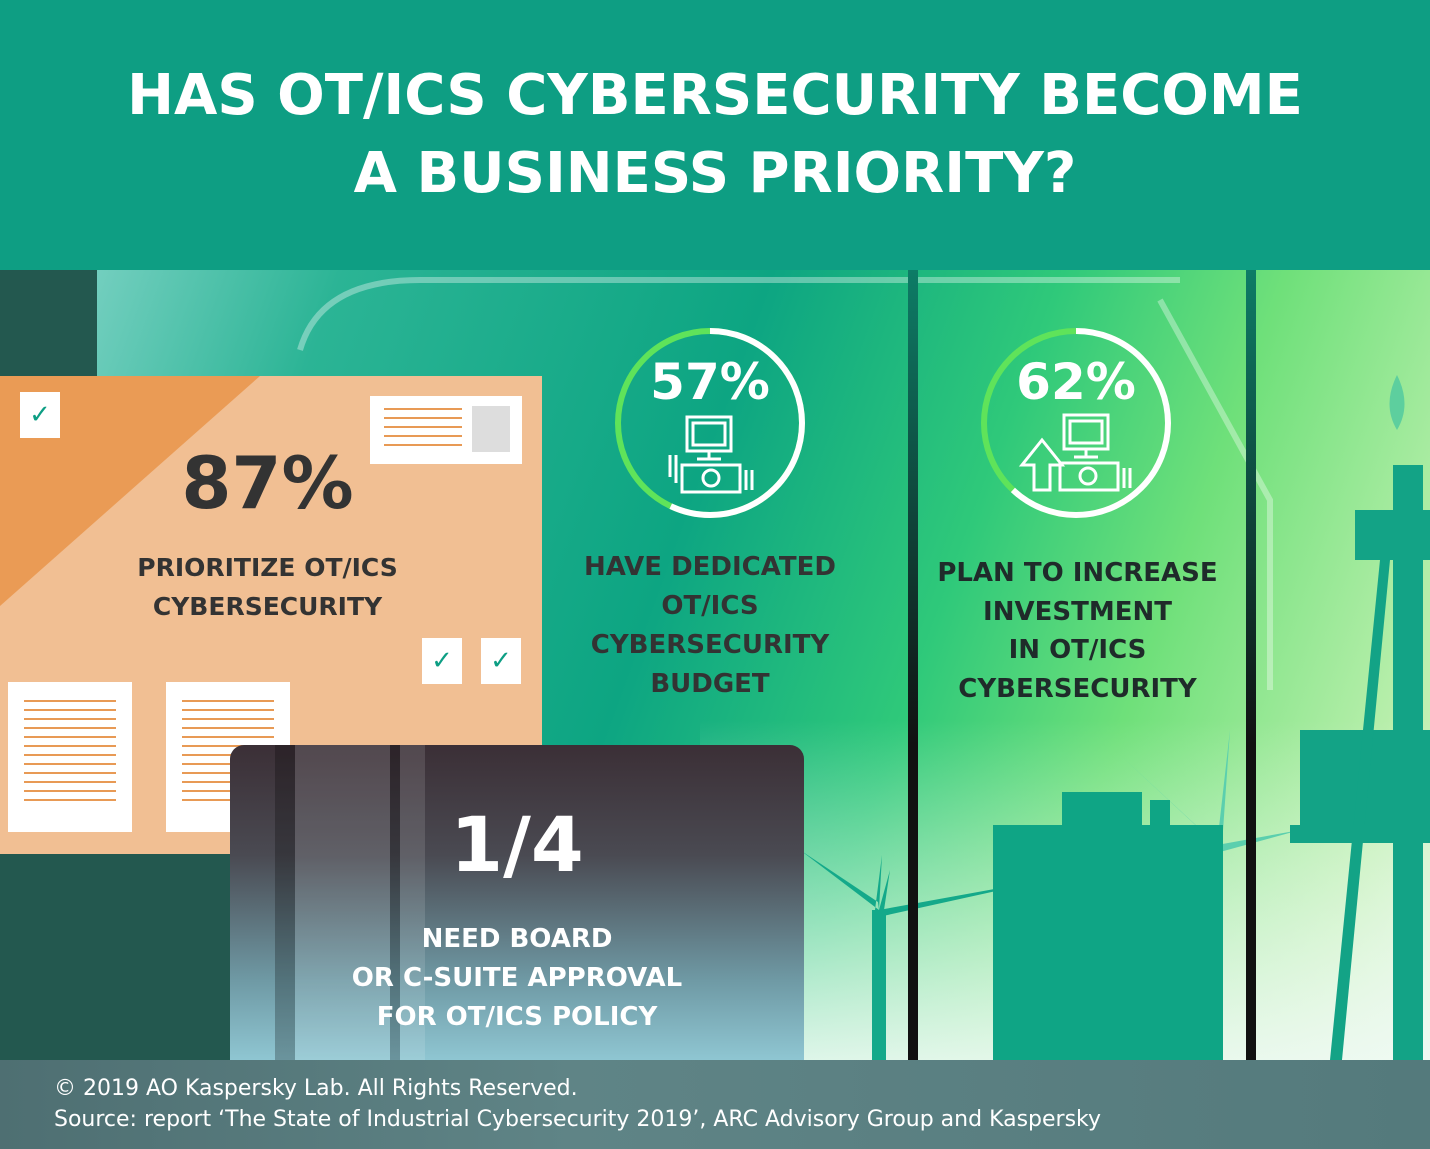 This screenshot has height=1149, width=1430. Describe the element at coordinates (1077, 573) in the screenshot. I see `label-line: PLAN TO INCREASE` at that location.